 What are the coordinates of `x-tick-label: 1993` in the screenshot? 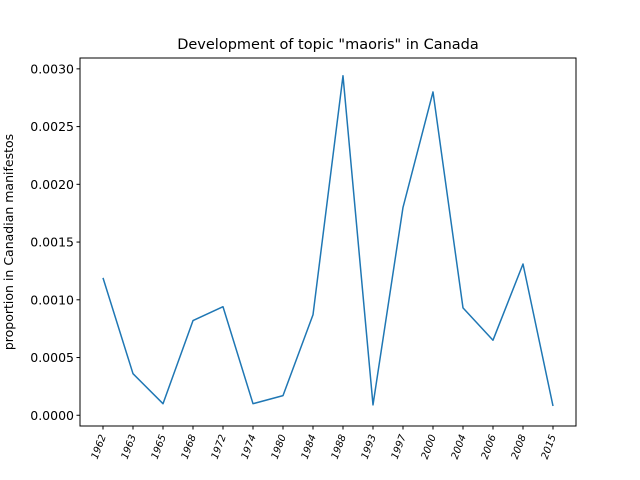 It's located at (369, 447).